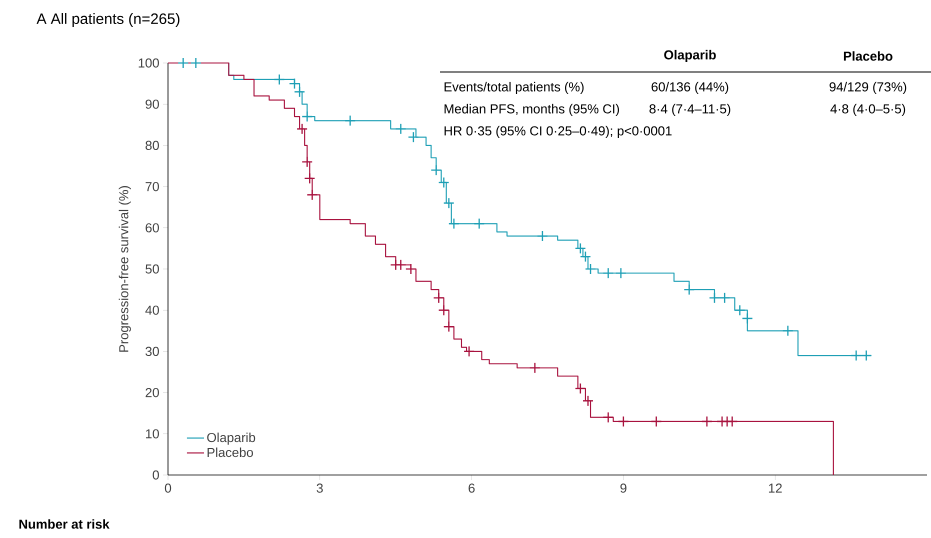 The height and width of the screenshot is (538, 931). What do you see at coordinates (155, 475) in the screenshot?
I see `y-tick-label: 0` at bounding box center [155, 475].